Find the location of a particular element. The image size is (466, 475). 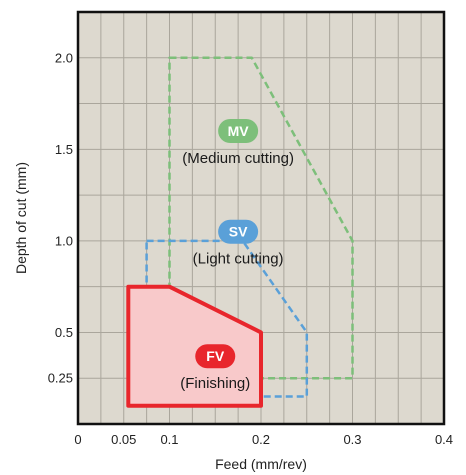

x-tick-labels: 0 0.05 0.1 0.2 0.3 0.4 is located at coordinates (263, 439).